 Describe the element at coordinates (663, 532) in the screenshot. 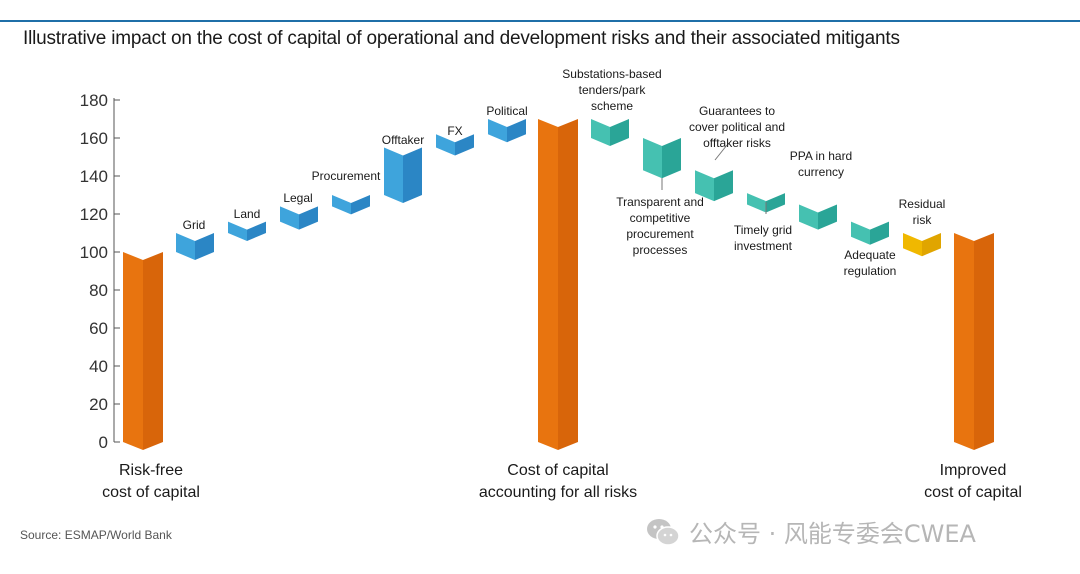

I see `wechat-icon` at that location.